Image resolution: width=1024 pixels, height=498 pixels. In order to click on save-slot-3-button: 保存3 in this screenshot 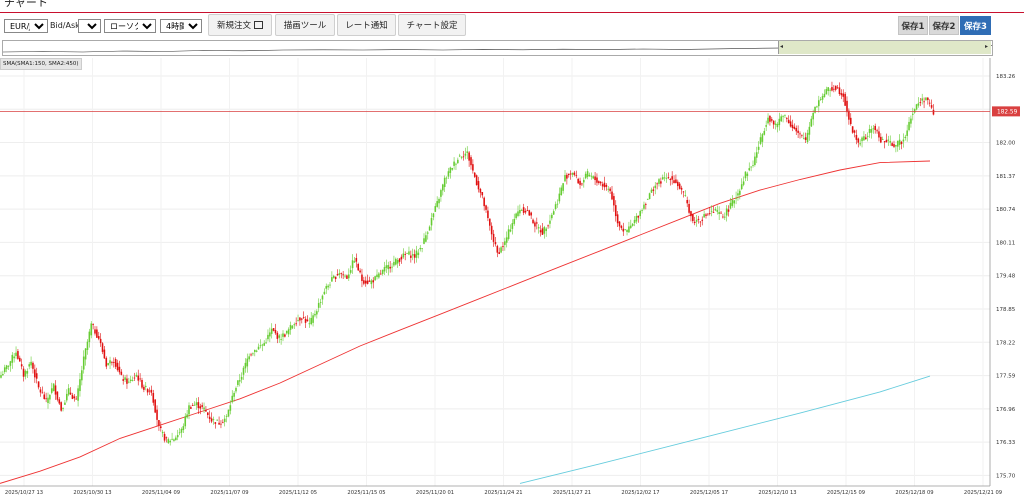, I will do `click(975, 25)`.